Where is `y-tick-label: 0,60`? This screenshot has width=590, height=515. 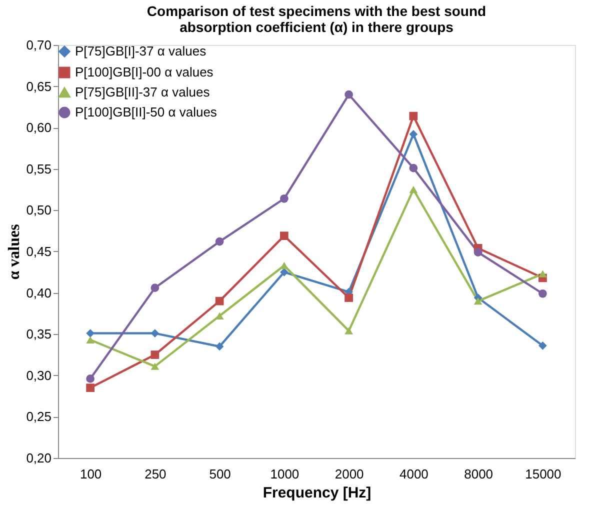 y-tick-label: 0,60 is located at coordinates (39, 128).